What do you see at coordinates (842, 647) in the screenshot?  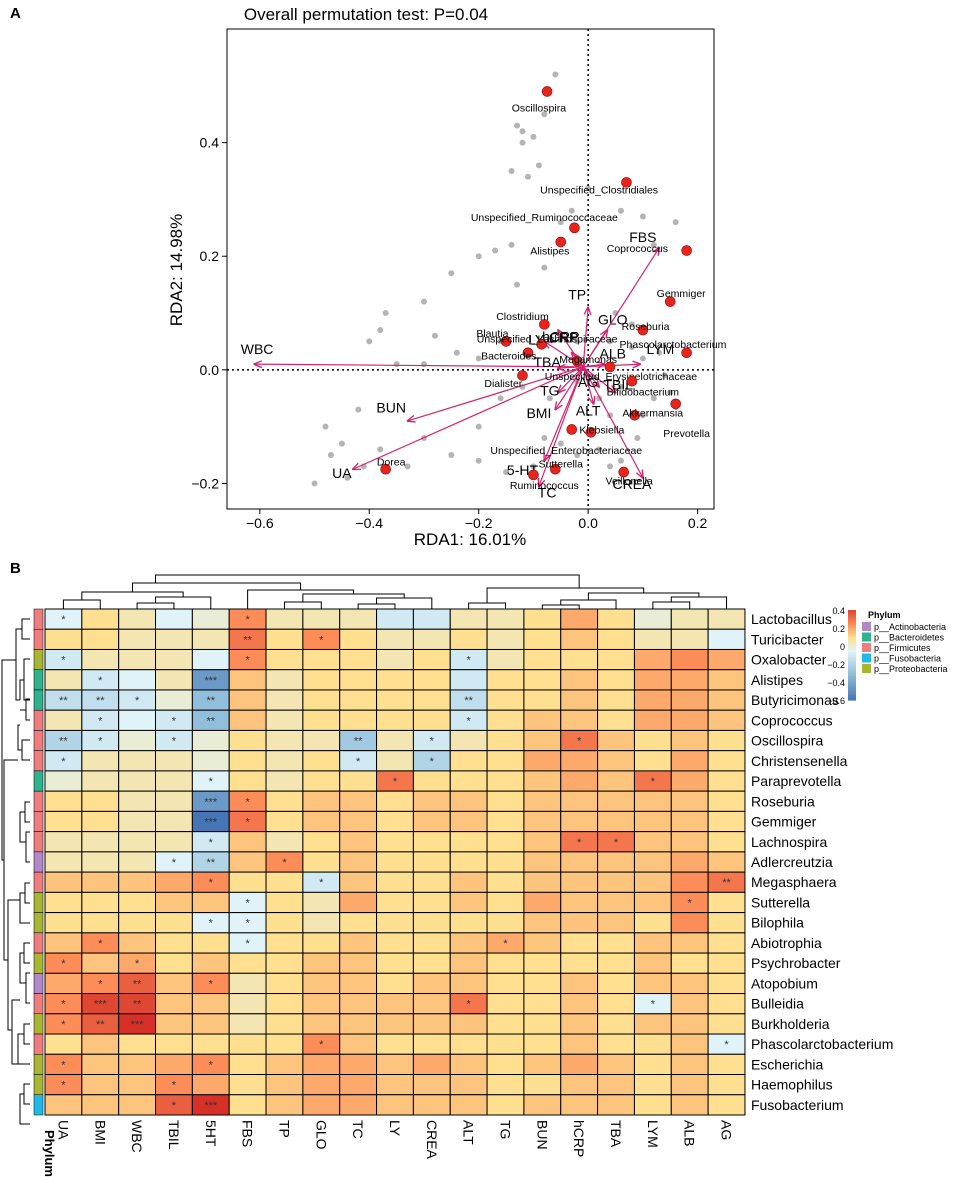 I see `colorbar-tick-label: 0` at bounding box center [842, 647].